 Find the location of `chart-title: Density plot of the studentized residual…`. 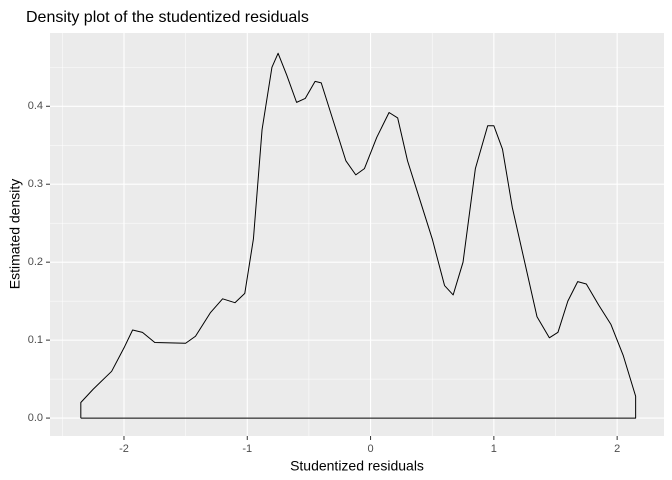

chart-title: Density plot of the studentized residual… is located at coordinates (167, 17).